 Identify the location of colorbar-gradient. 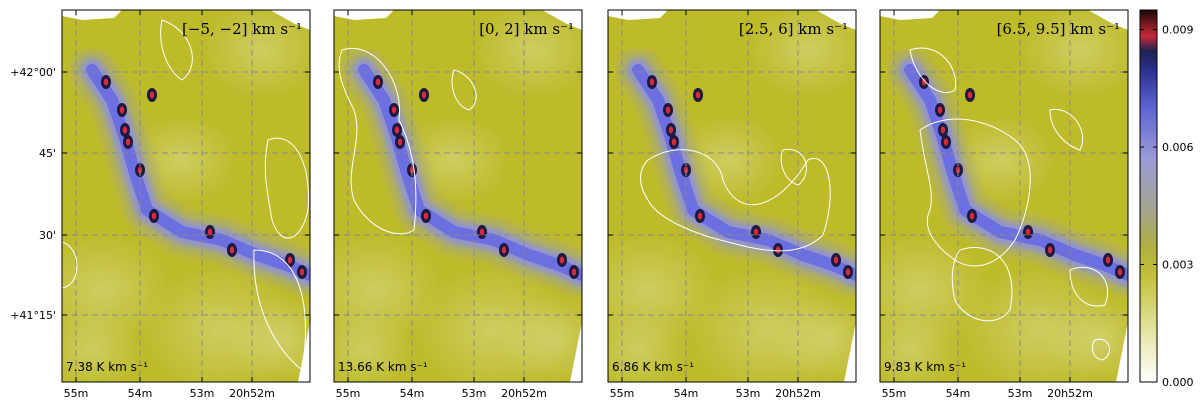
(1148, 196).